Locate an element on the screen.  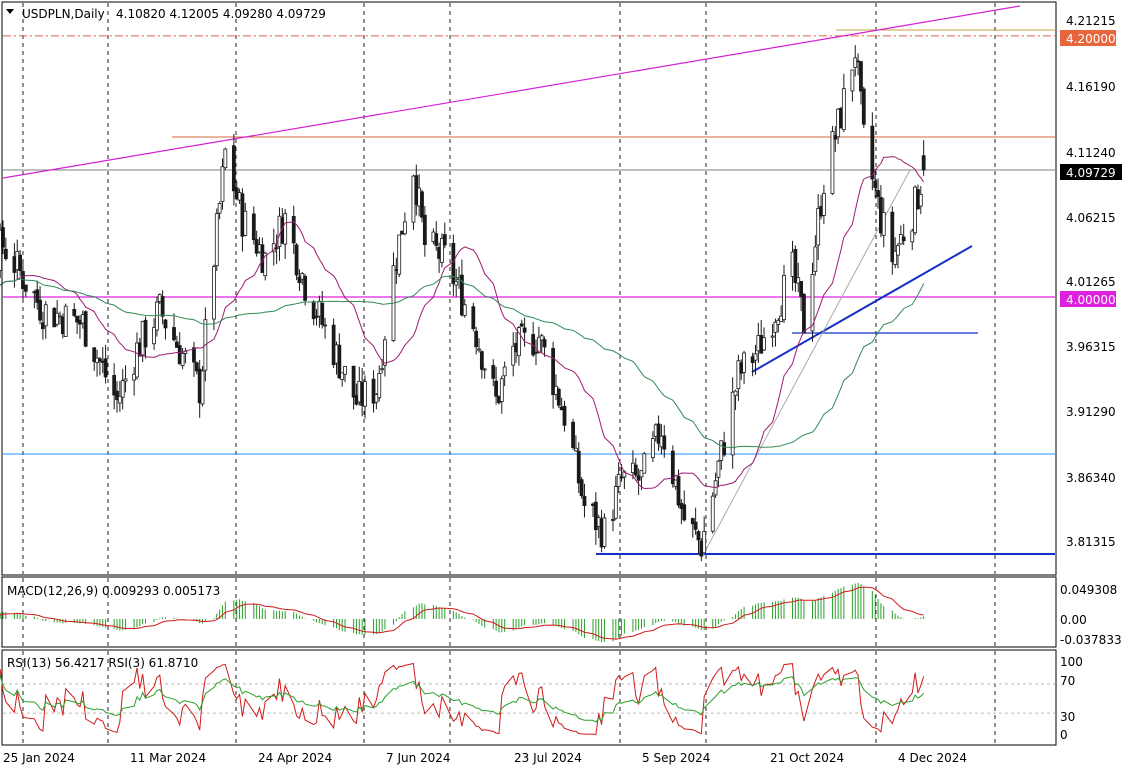
rsi-tick-30: 30 is located at coordinates (1067, 717).